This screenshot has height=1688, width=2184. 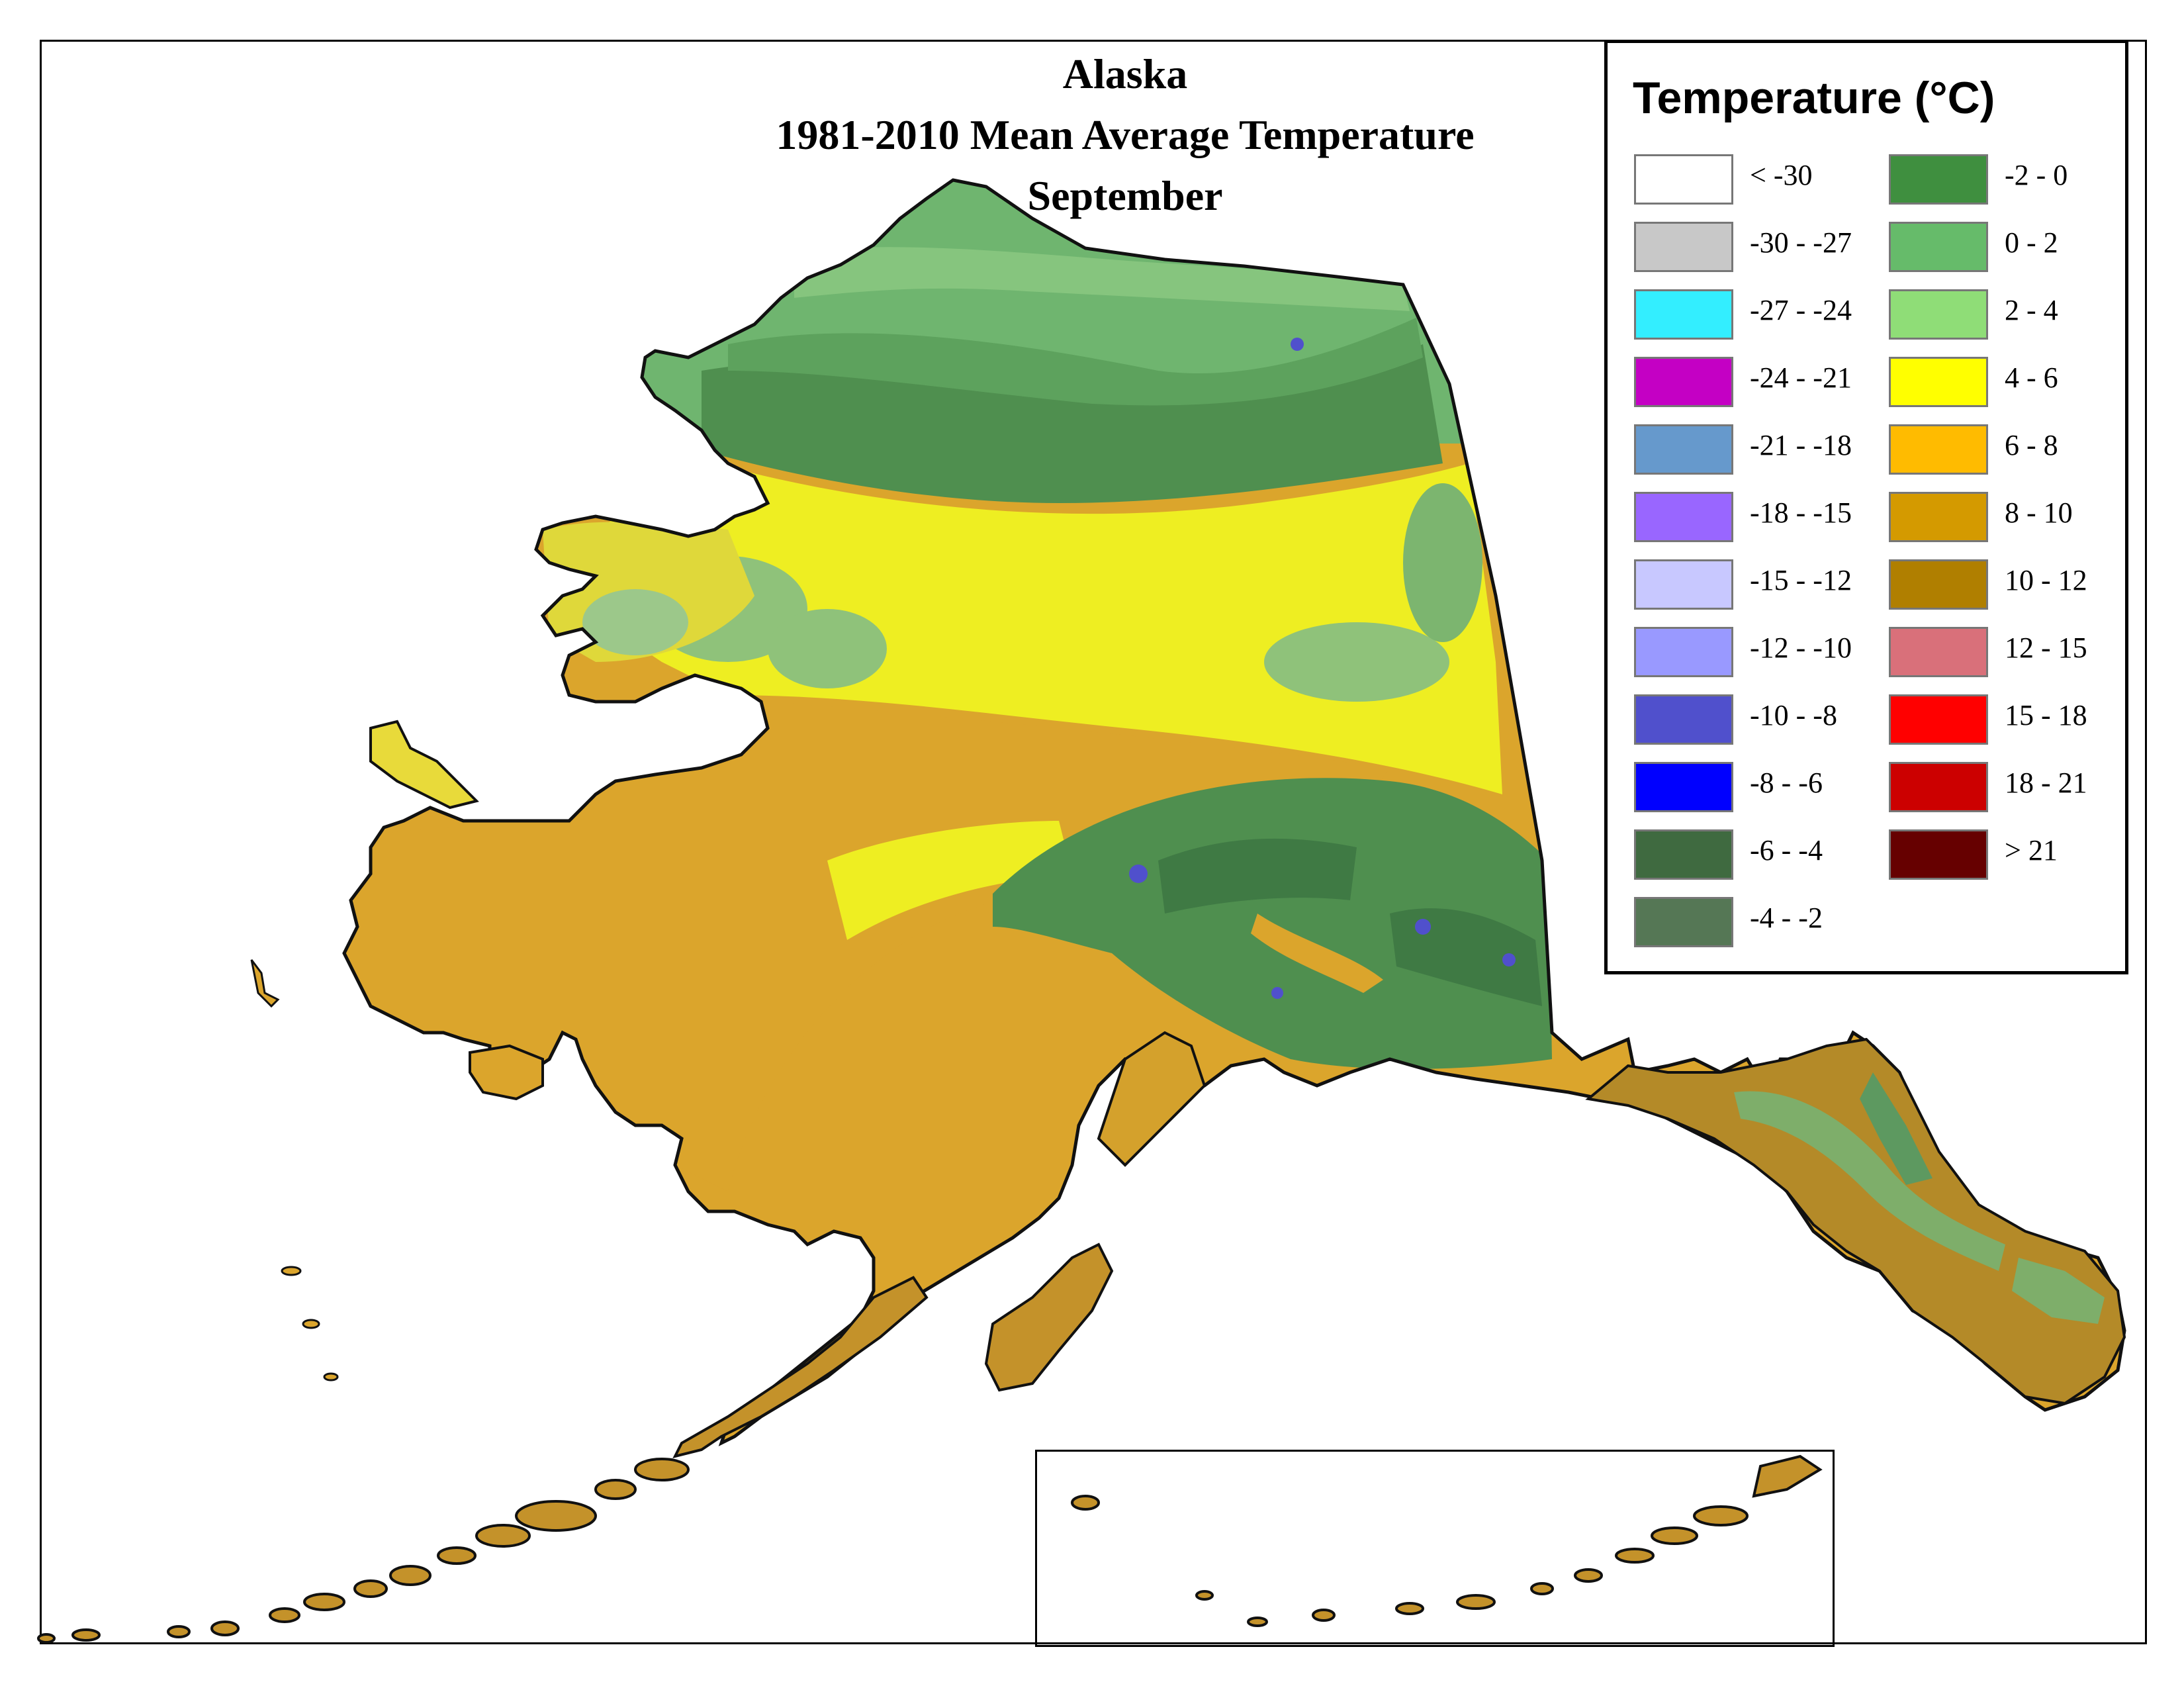 What do you see at coordinates (1125, 195) in the screenshot?
I see `title-month: September` at bounding box center [1125, 195].